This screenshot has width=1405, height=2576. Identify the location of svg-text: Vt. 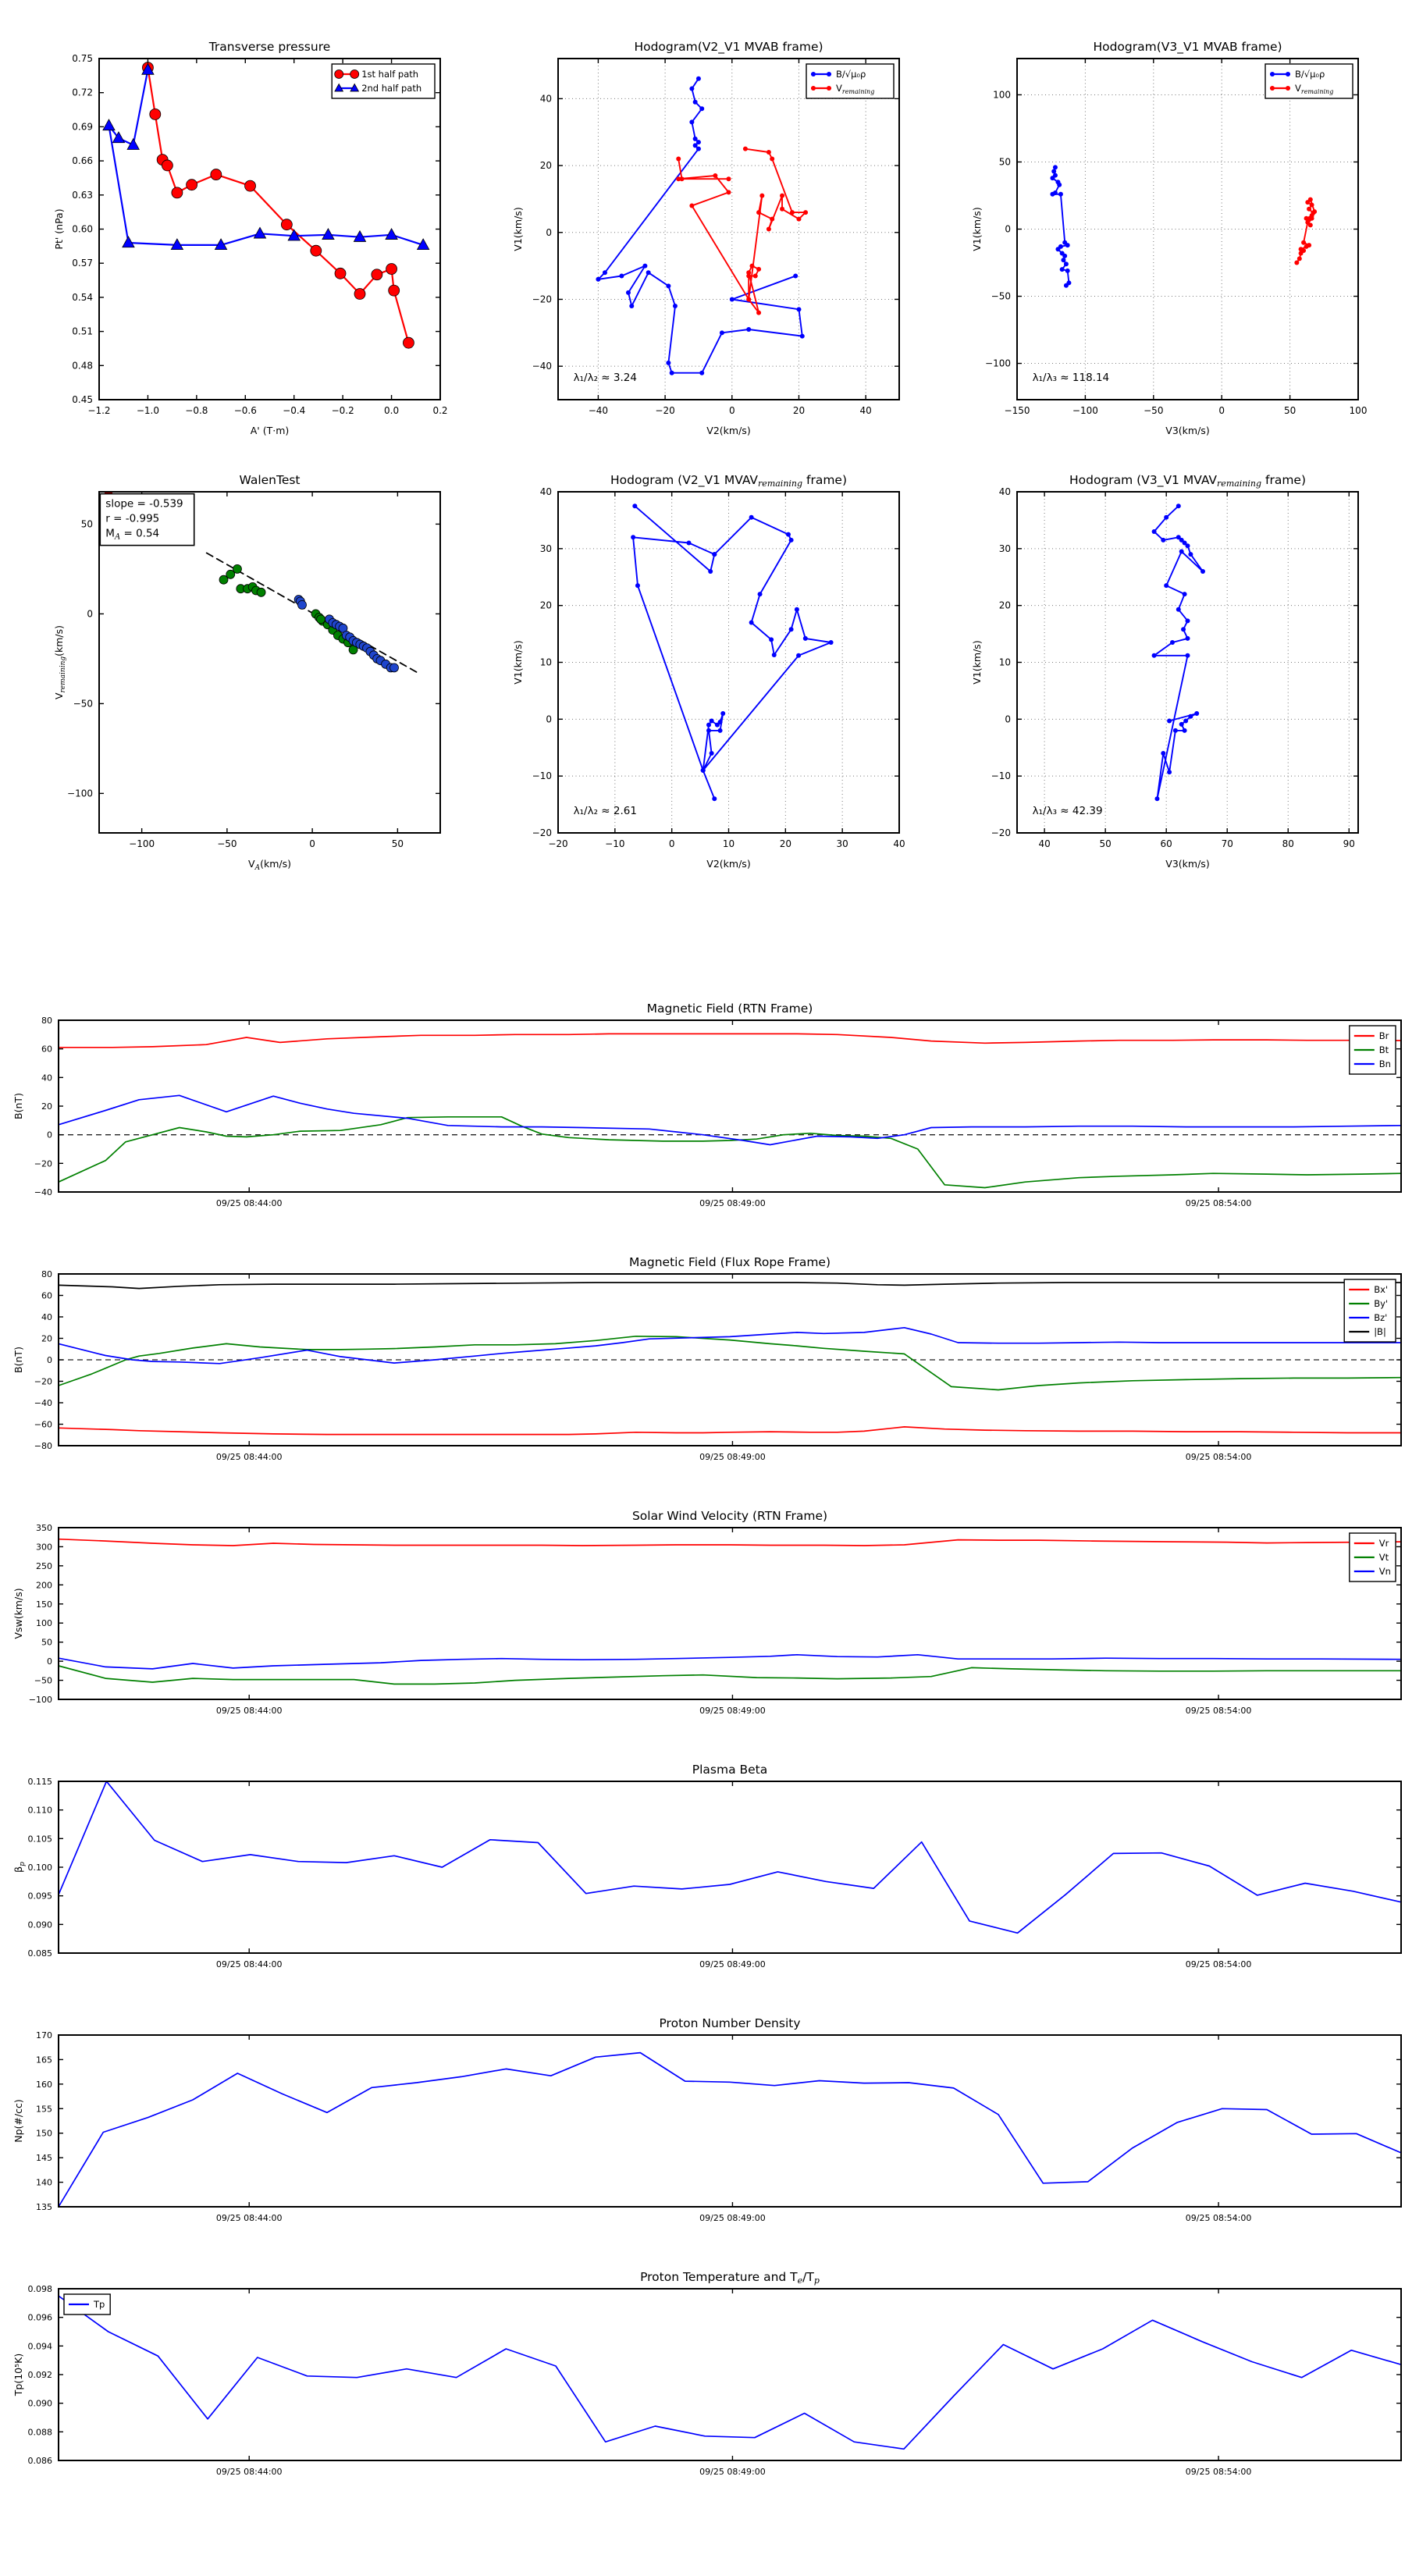
(1384, 1557).